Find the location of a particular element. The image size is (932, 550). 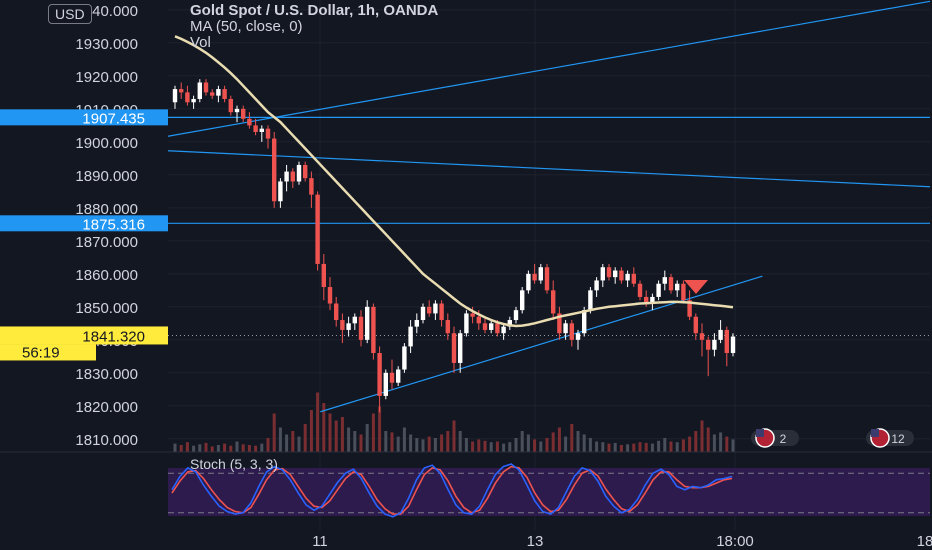

stoch-band is located at coordinates (549, 492).